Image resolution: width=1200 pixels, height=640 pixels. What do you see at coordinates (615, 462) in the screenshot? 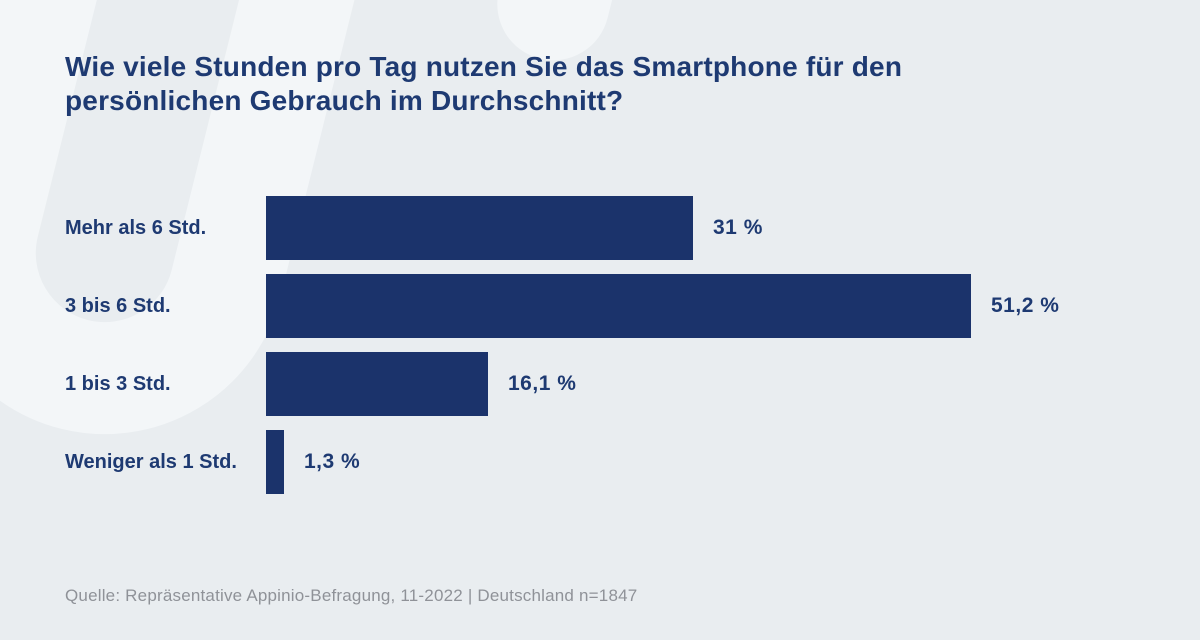
I see `chart-row: Weniger als 1 Std. 1,3 %` at bounding box center [615, 462].